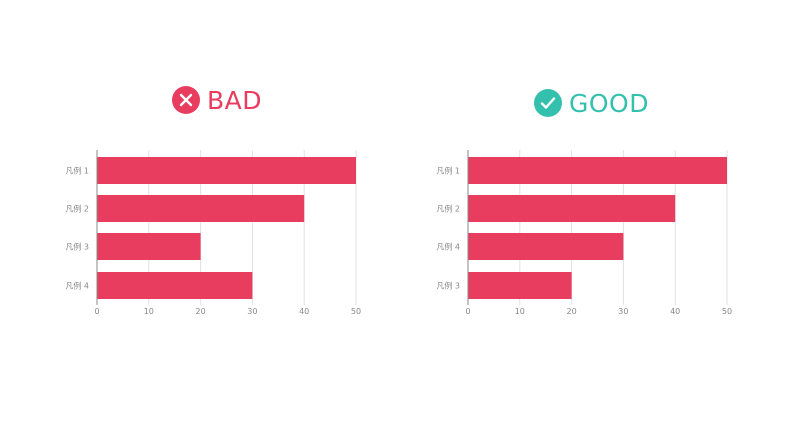 Image resolution: width=800 pixels, height=421 pixels. I want to click on bad-heading-text: BAD, so click(235, 100).